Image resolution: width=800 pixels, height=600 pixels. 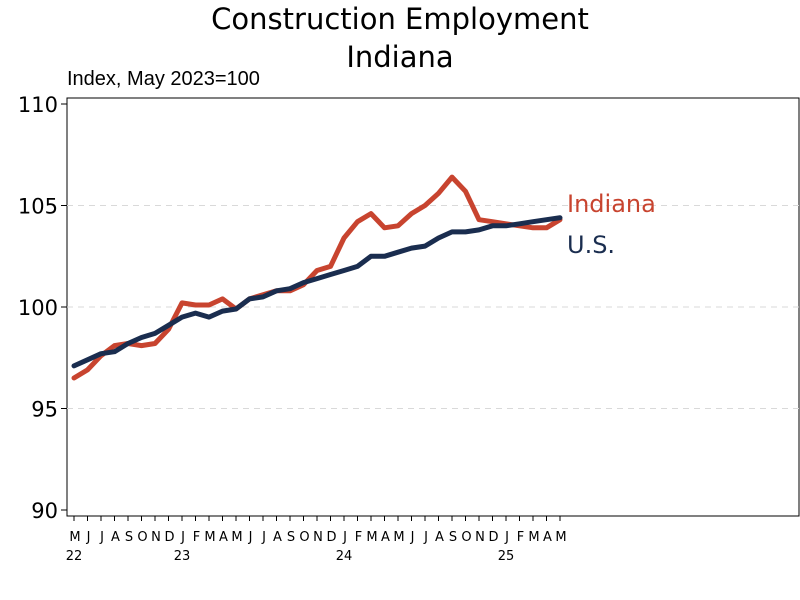 What do you see at coordinates (74, 556) in the screenshot?
I see `x-year-label: 22` at bounding box center [74, 556].